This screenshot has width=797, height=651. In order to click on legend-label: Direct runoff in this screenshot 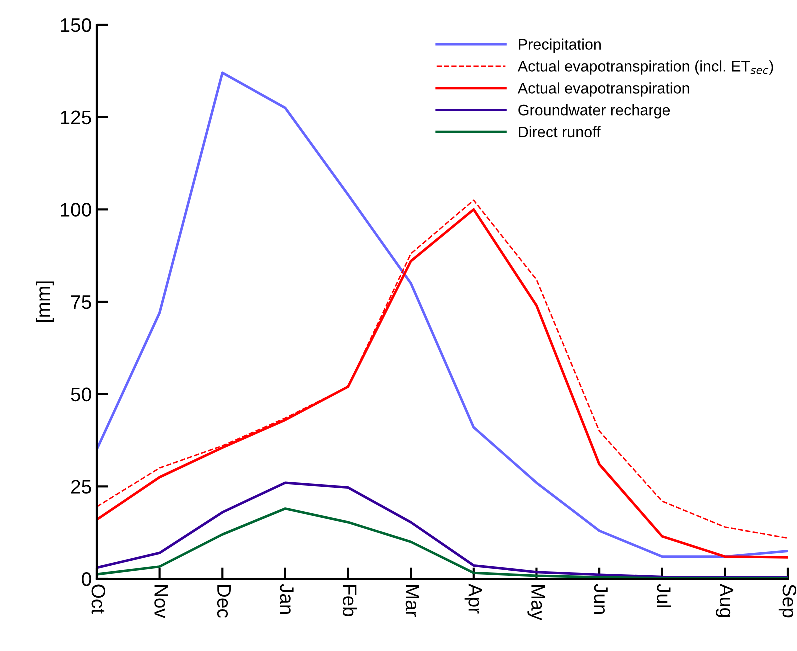, I will do `click(560, 132)`.